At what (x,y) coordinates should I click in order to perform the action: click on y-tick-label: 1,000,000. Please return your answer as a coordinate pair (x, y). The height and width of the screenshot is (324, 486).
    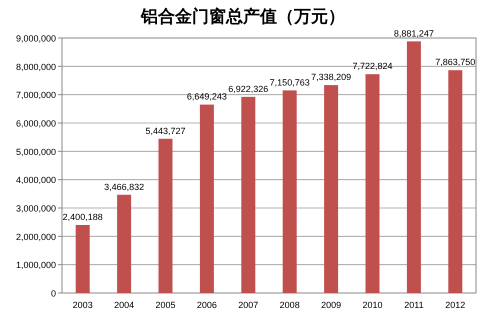
    Looking at the image, I should click on (36, 265).